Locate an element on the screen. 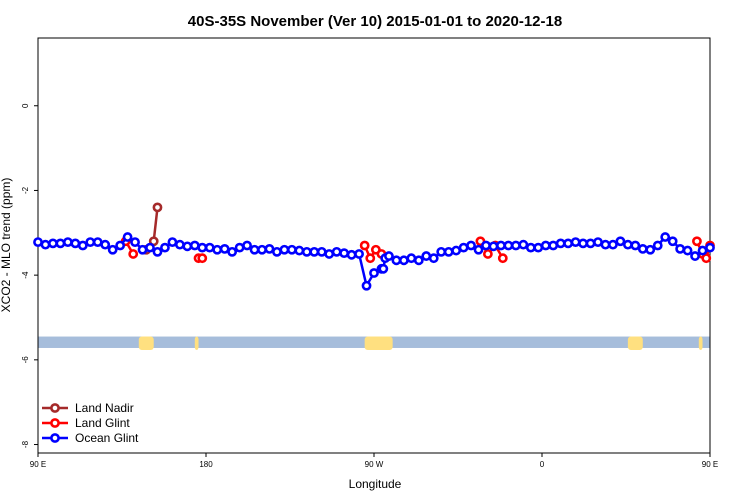 The height and width of the screenshot is (500, 750). y-tick-label: -8 is located at coordinates (25, 444).